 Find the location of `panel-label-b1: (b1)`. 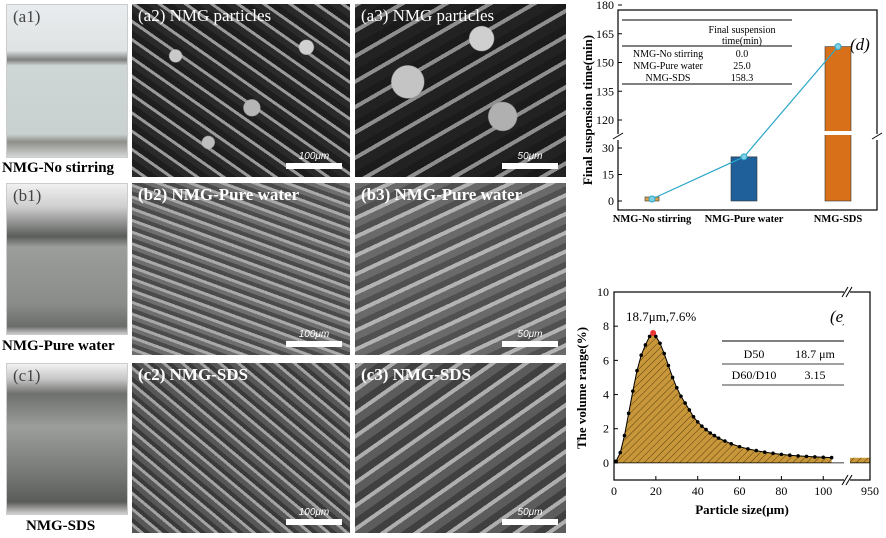

panel-label-b1: (b1) is located at coordinates (27, 195).